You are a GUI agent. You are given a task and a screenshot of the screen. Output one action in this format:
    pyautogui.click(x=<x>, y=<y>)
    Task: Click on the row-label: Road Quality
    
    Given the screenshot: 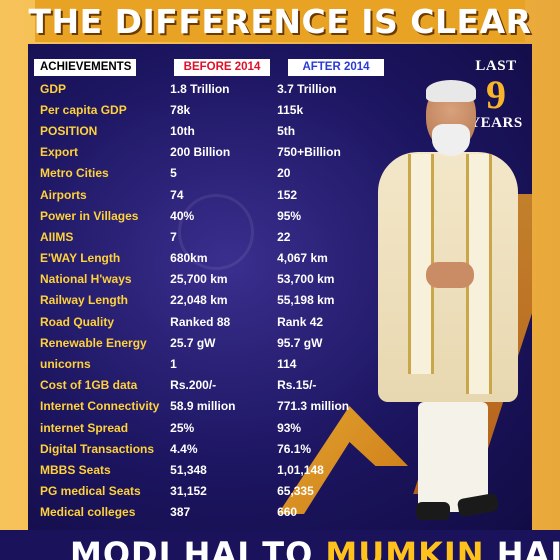 What is the action you would take?
    pyautogui.click(x=77, y=321)
    